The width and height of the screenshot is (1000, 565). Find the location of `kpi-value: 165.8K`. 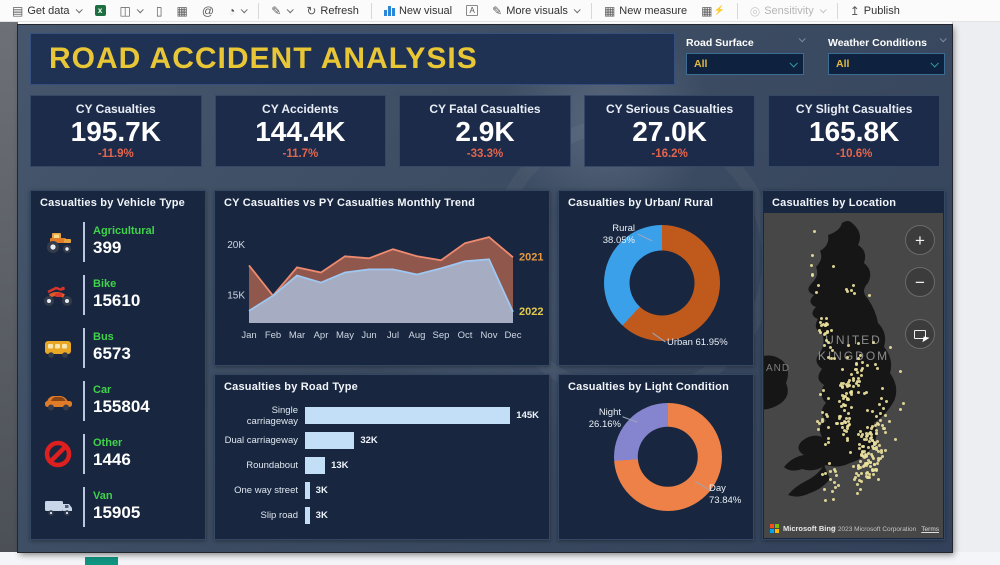

kpi-value: 165.8K is located at coordinates (854, 132).